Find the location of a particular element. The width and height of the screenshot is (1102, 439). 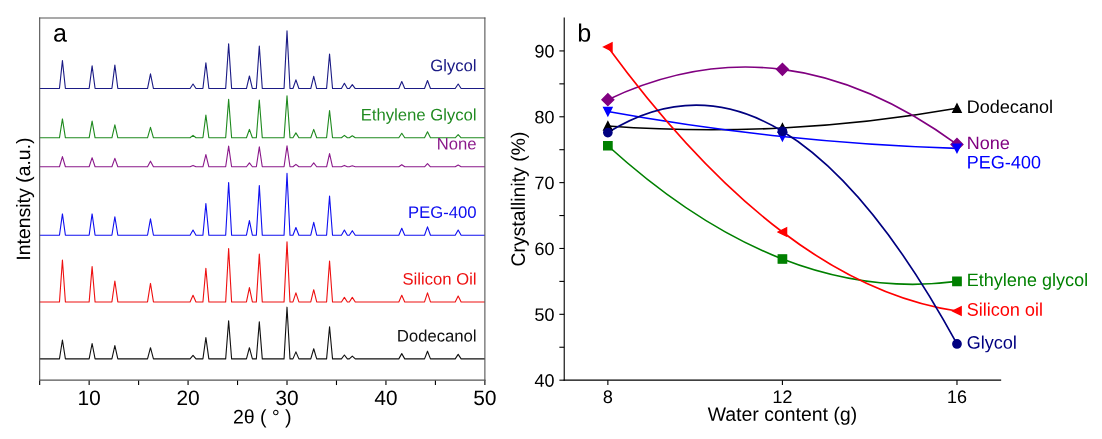

x-tick-label: 12 is located at coordinates (782, 396).